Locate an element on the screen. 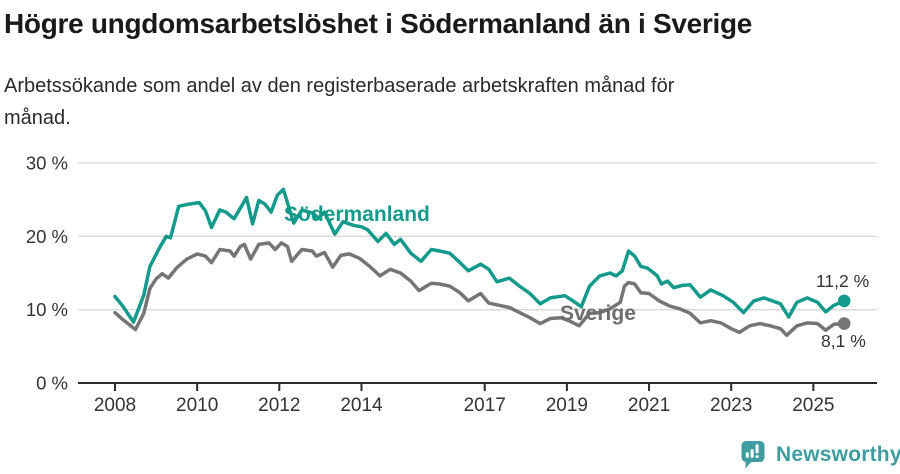 The height and width of the screenshot is (474, 900). series-label-sverige: Sverige is located at coordinates (598, 313).